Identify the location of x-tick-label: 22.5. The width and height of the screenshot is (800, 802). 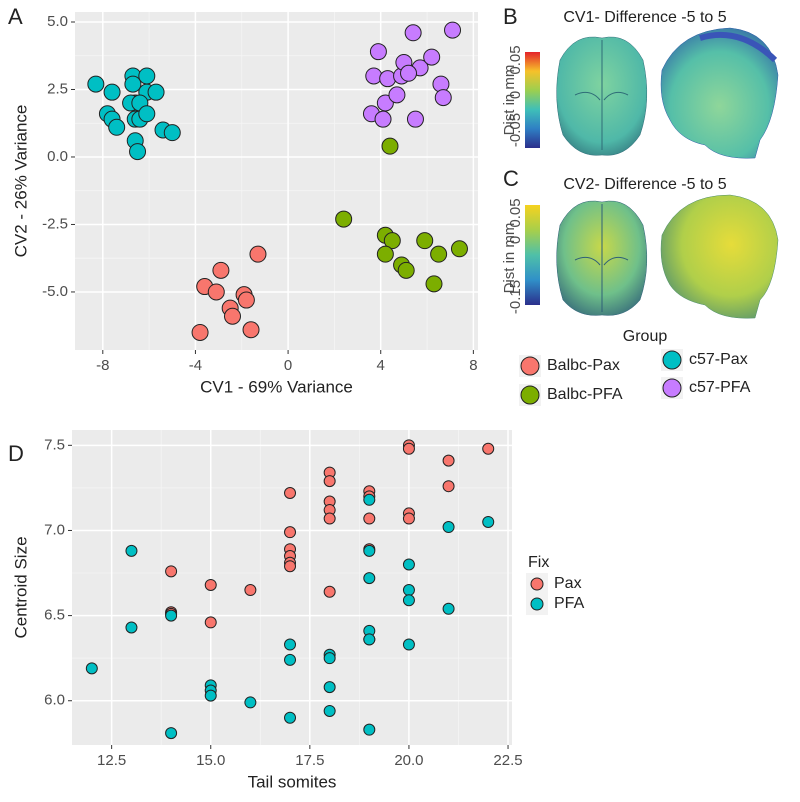
(507, 760).